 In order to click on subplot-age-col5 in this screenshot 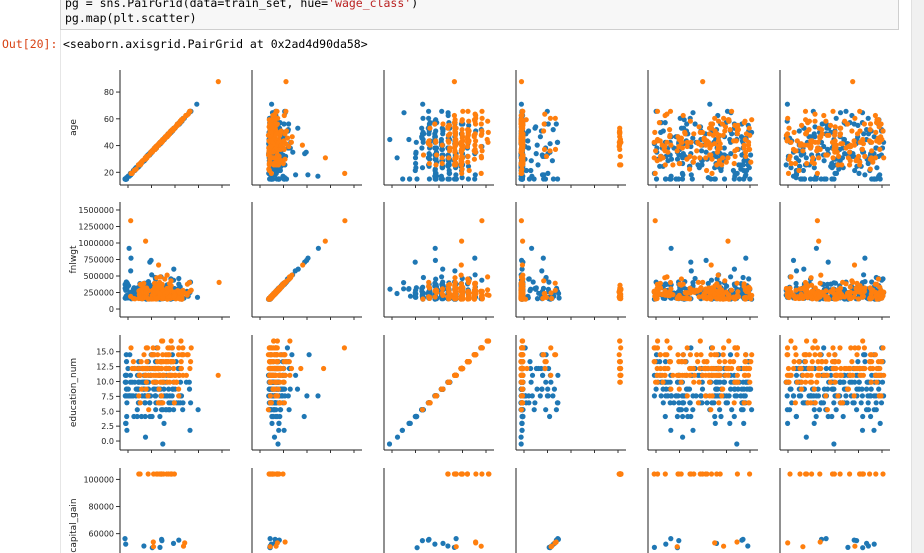, I will do `click(703, 130)`.